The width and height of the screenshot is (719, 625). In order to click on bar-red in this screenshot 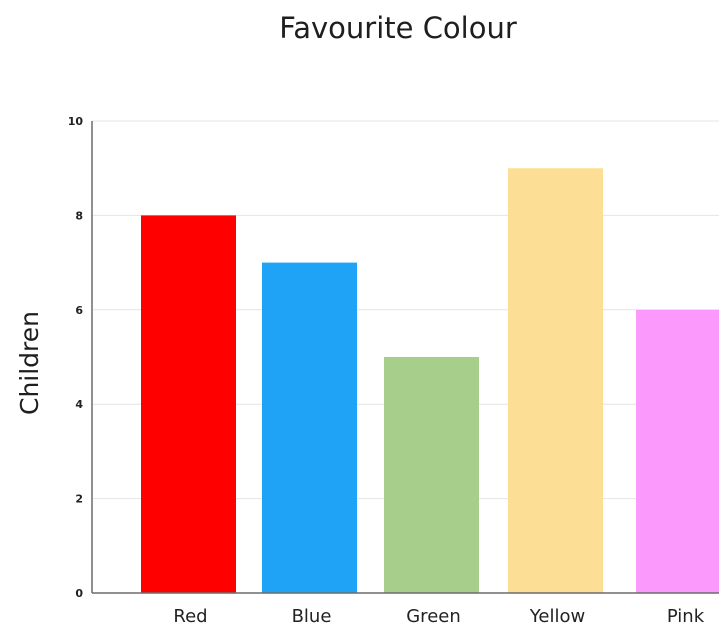, I will do `click(188, 404)`.